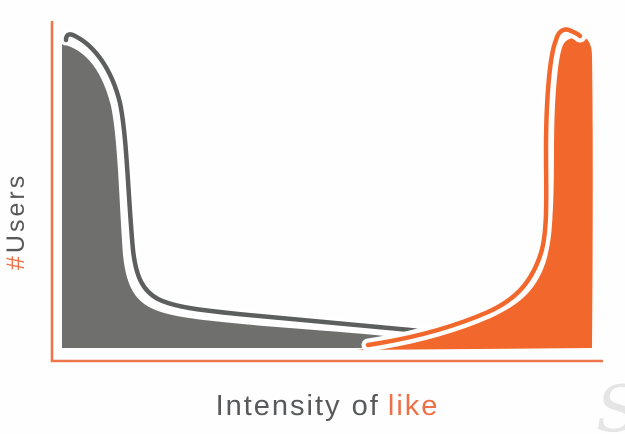 The height and width of the screenshot is (434, 625). I want to click on y-axis-label-text: Users, so click(16, 213).